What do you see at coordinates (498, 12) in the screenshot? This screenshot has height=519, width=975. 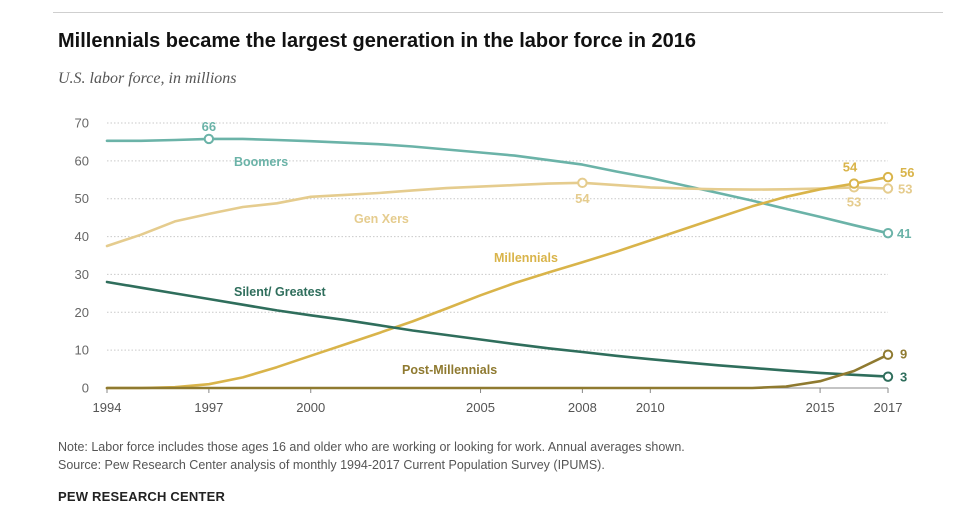 I see `top-rule` at bounding box center [498, 12].